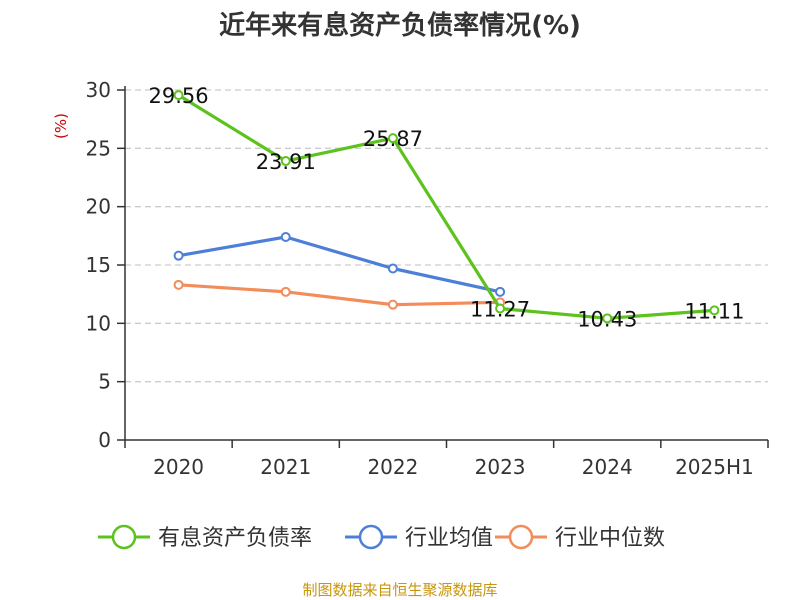  I want to click on y-tick-label: 25, so click(98, 148).